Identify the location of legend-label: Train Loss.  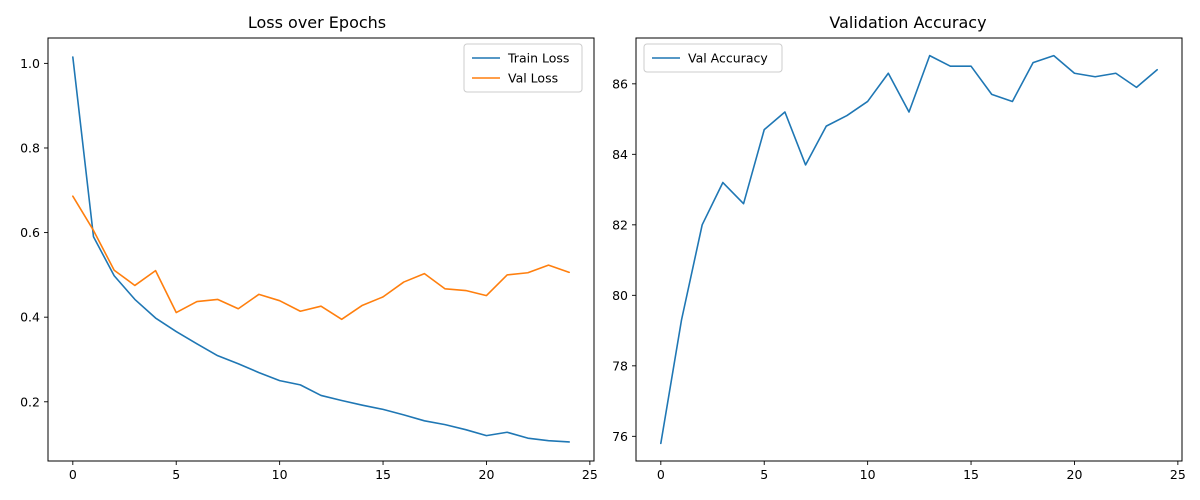
(538, 58).